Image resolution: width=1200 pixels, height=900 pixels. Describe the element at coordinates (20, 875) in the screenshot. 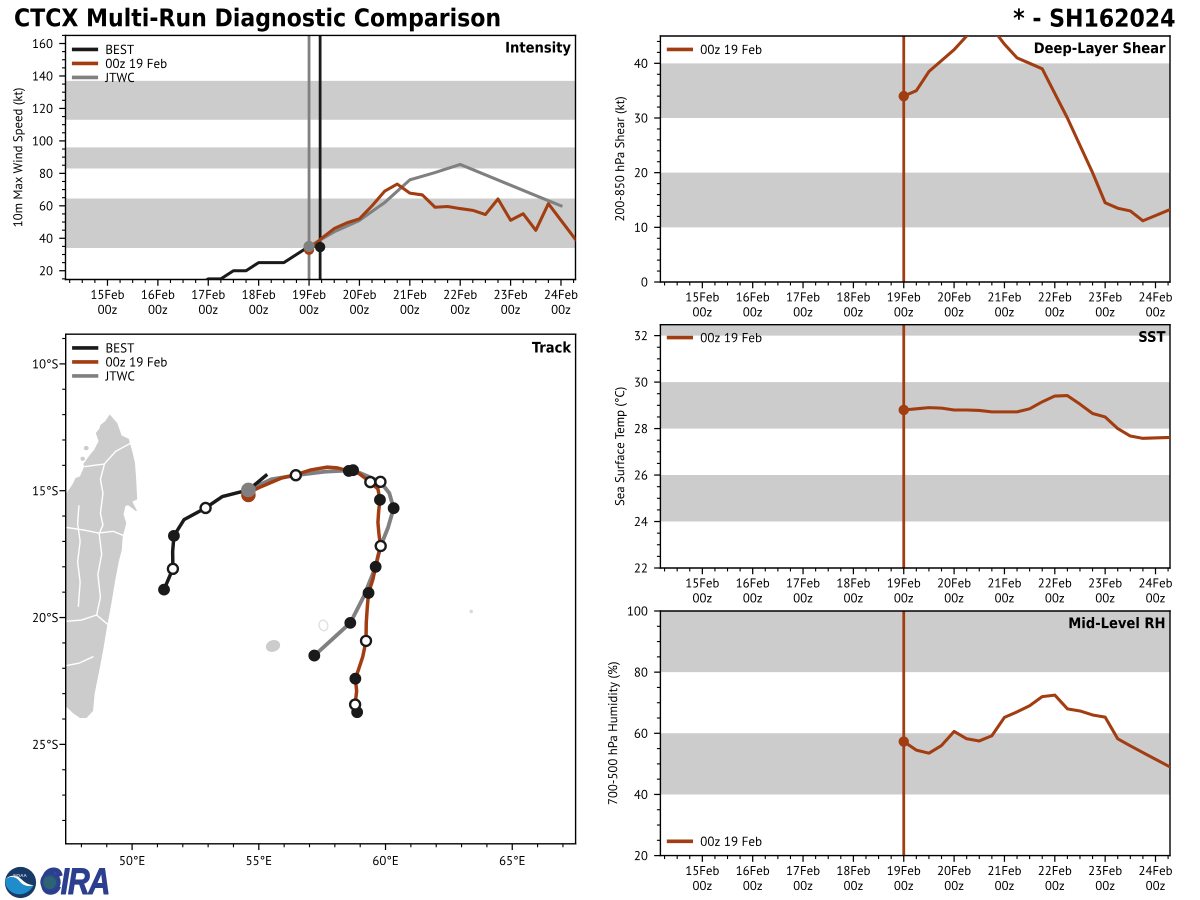

I see `svg-text: NOAA` at that location.